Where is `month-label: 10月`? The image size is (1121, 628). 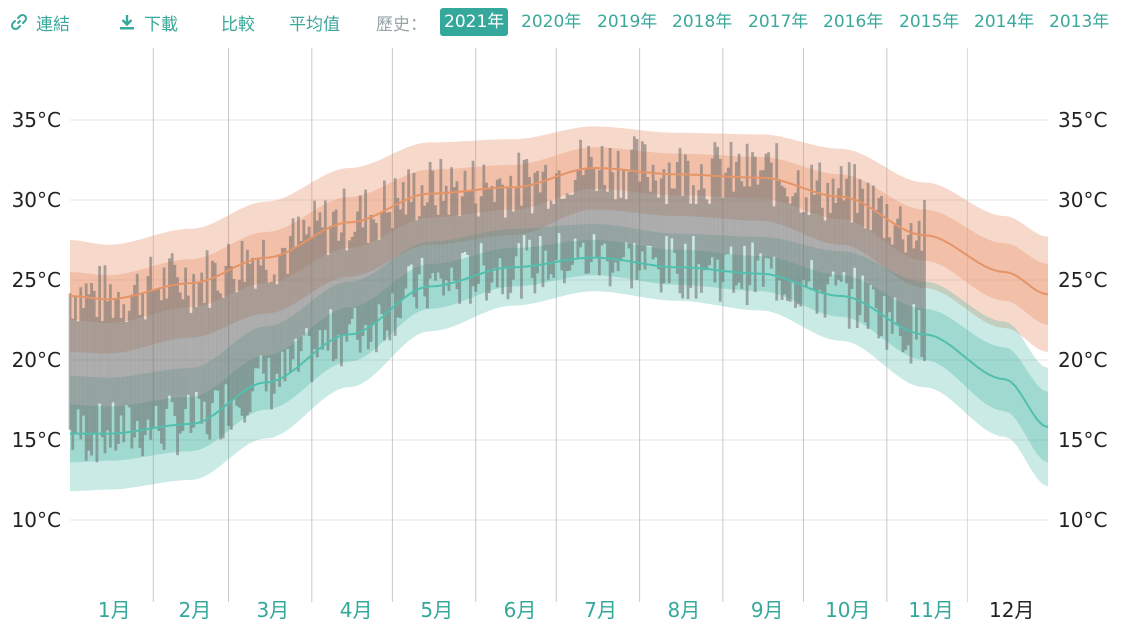
month-label: 10月 is located at coordinates (847, 610).